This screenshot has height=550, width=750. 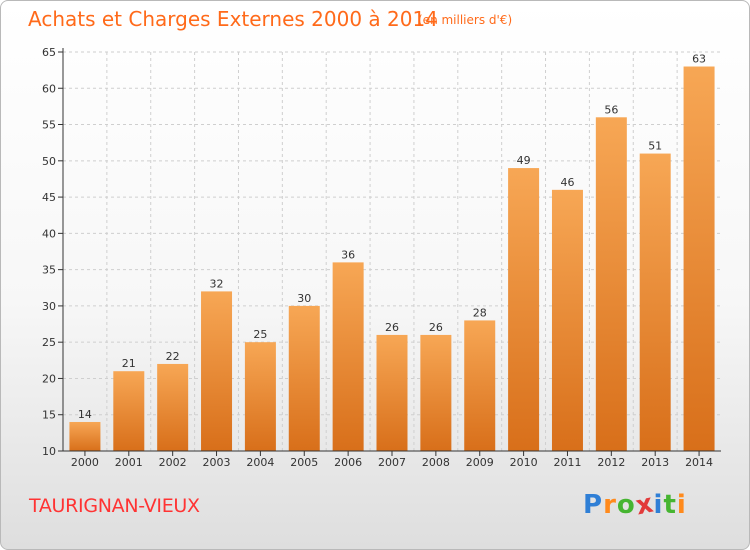 I want to click on bar-value-label: 36, so click(x=348, y=254).